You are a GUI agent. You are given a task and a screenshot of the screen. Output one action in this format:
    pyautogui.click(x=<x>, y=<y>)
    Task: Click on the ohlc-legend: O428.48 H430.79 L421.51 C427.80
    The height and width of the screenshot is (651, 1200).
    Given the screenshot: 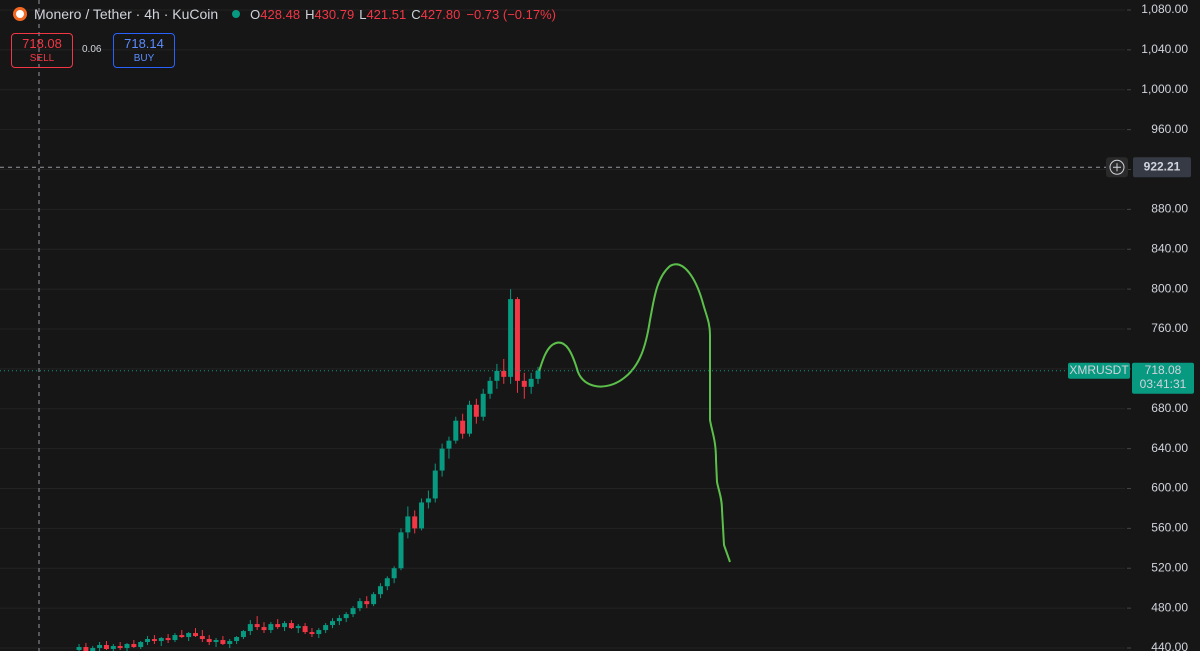 What is the action you would take?
    pyautogui.click(x=355, y=14)
    